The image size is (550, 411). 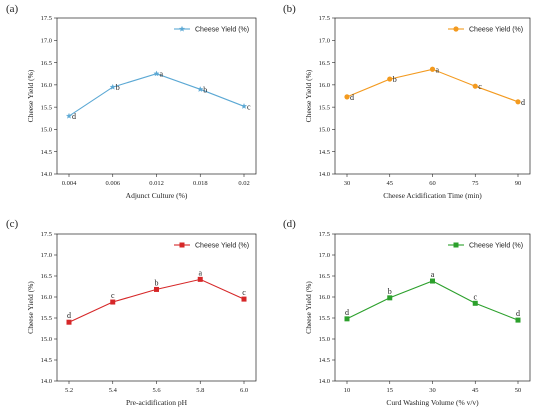 I want to click on x-tick-label: 50, so click(x=518, y=390).